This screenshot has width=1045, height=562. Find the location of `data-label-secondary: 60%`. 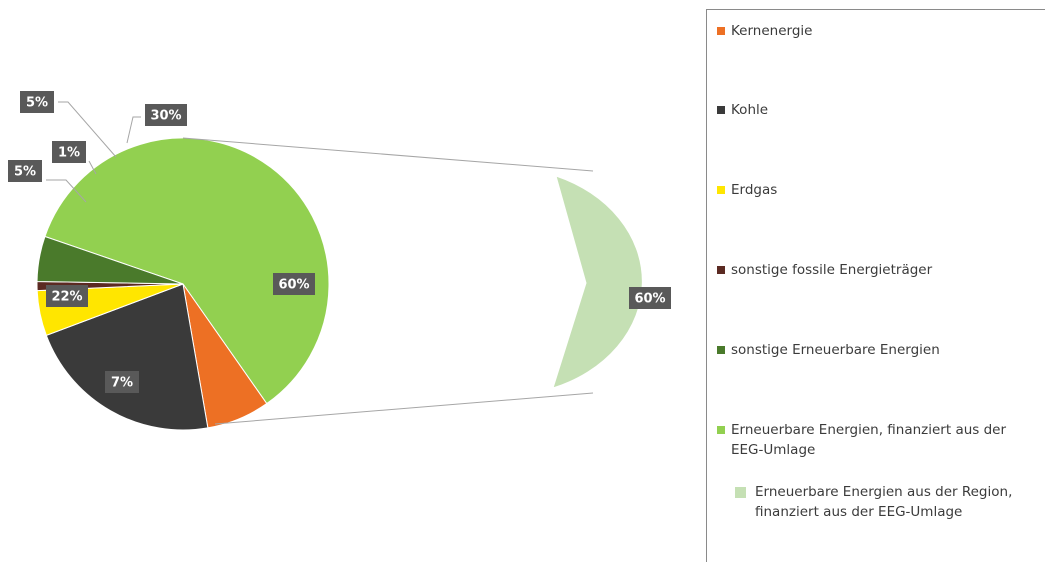

data-label-secondary: 60% is located at coordinates (650, 298).